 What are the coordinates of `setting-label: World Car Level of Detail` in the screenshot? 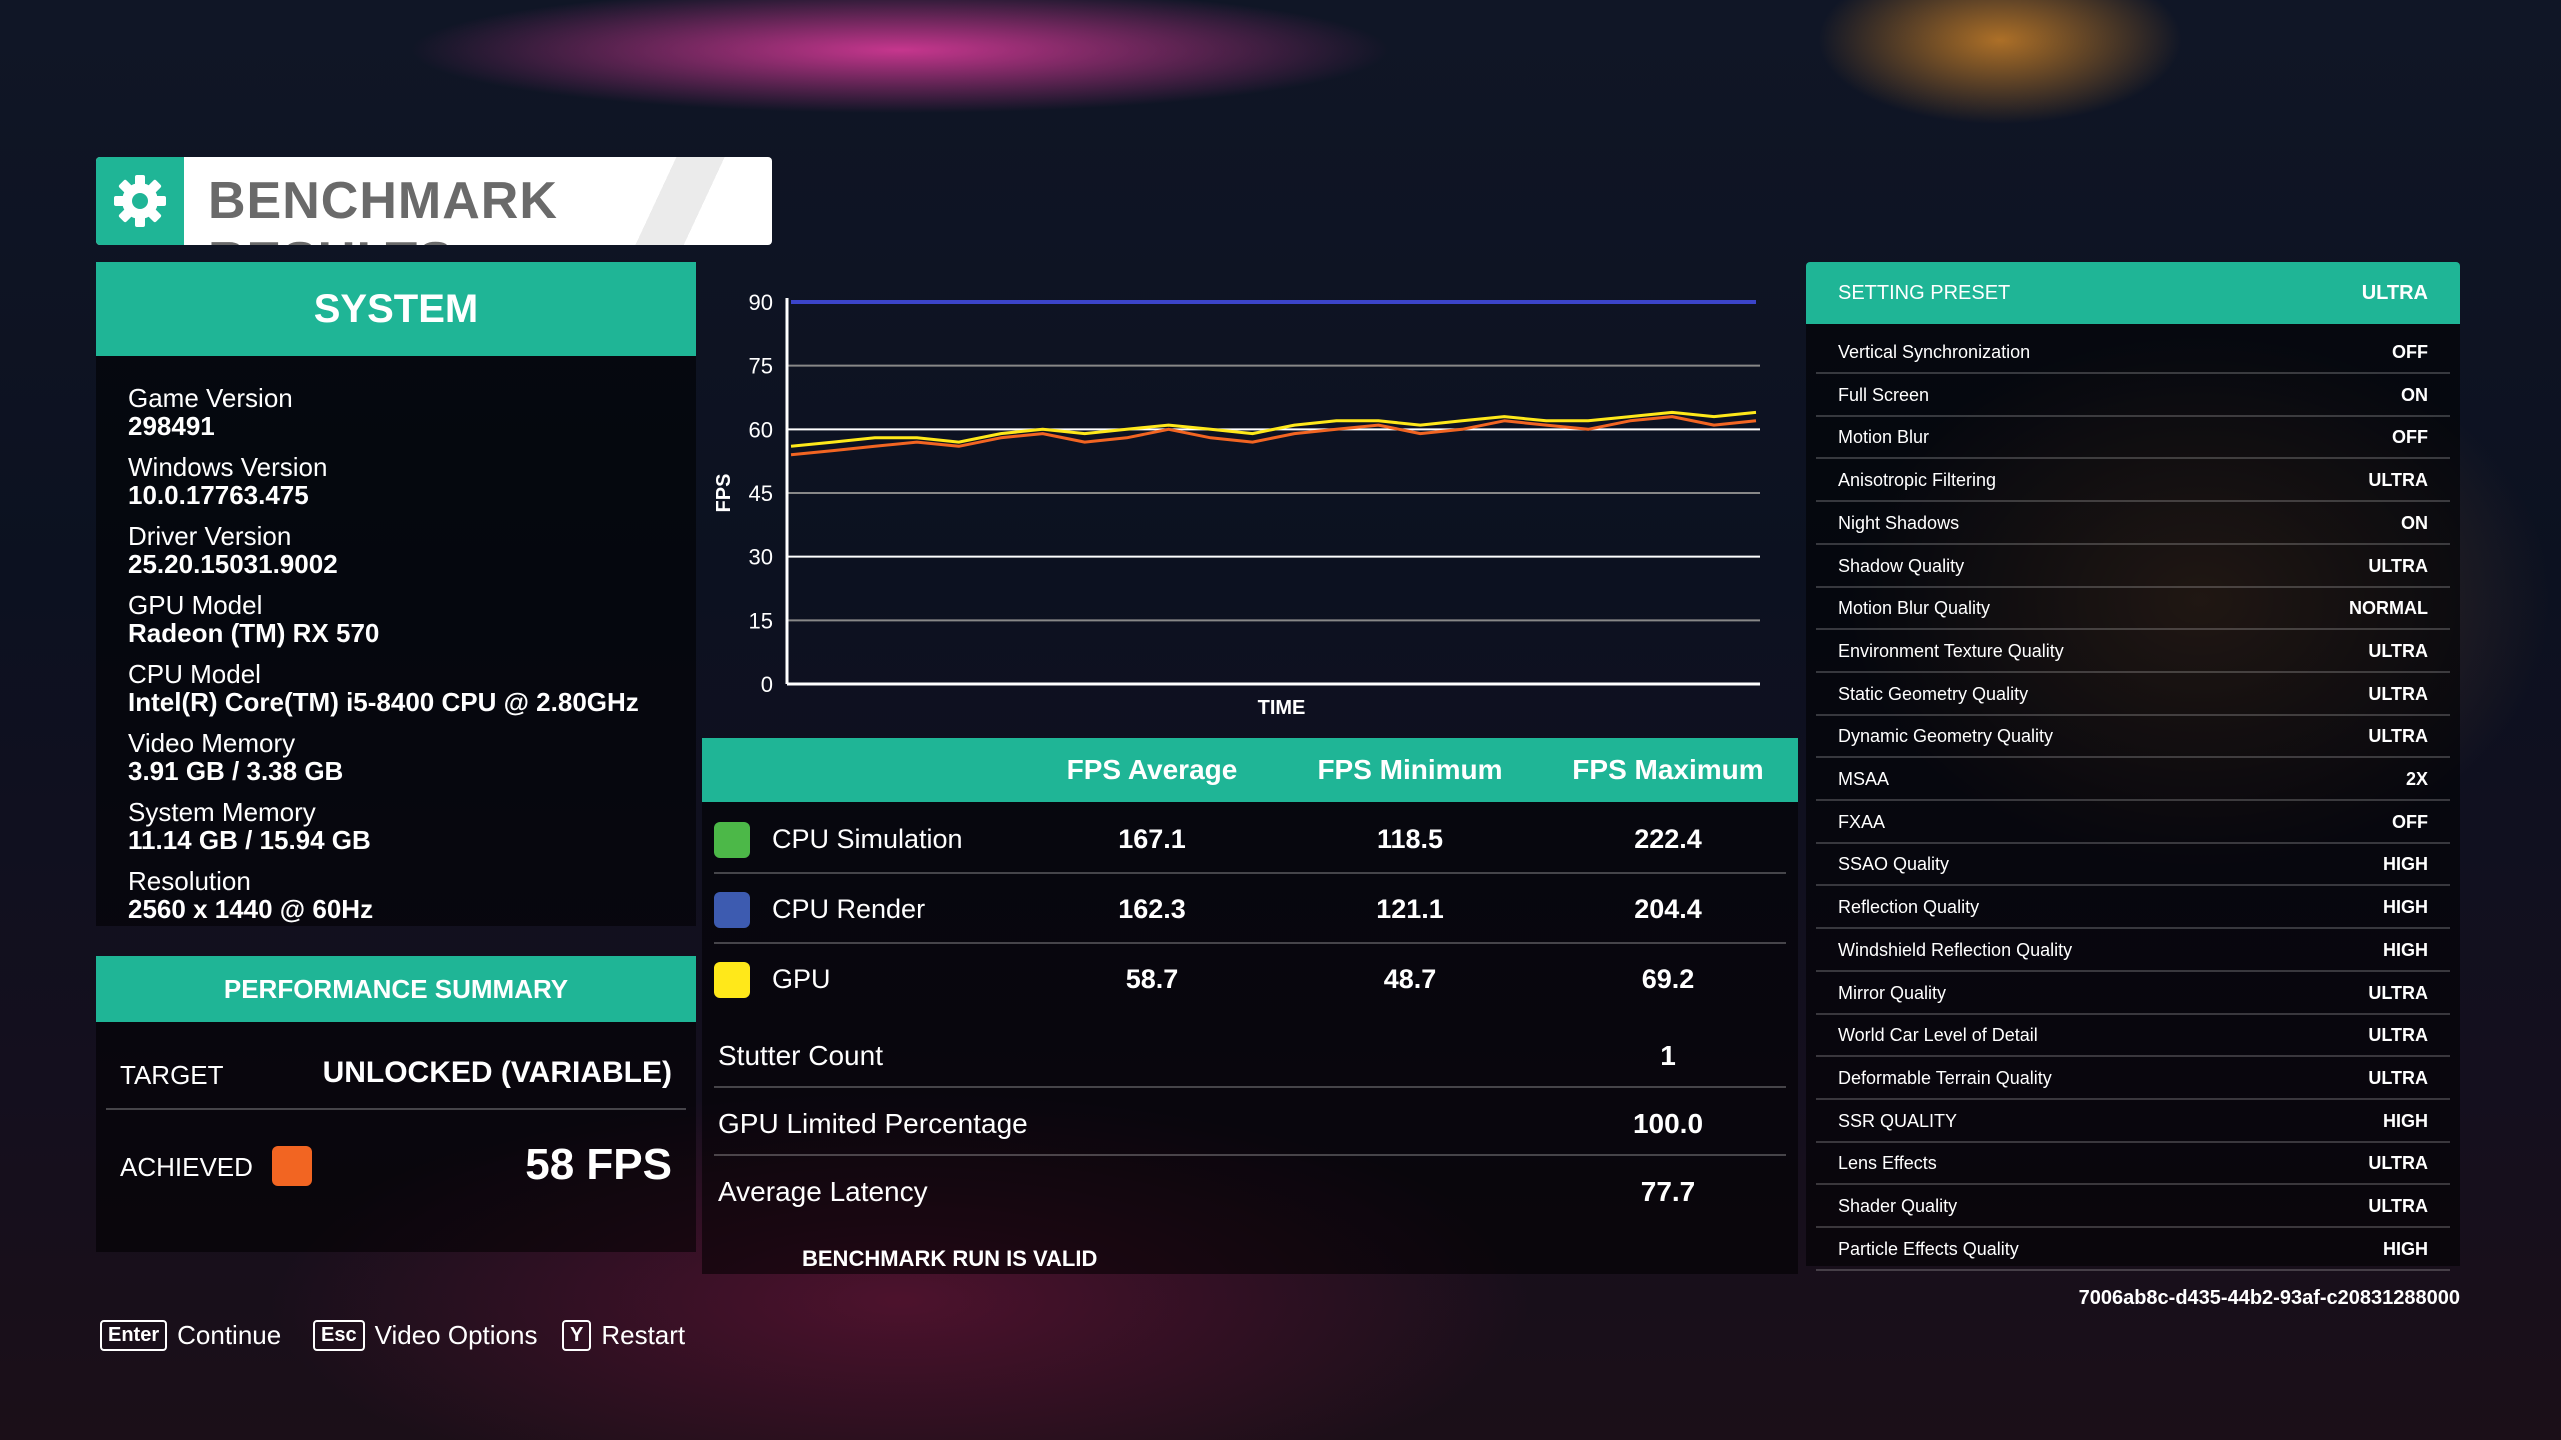 It's located at (1938, 1035).